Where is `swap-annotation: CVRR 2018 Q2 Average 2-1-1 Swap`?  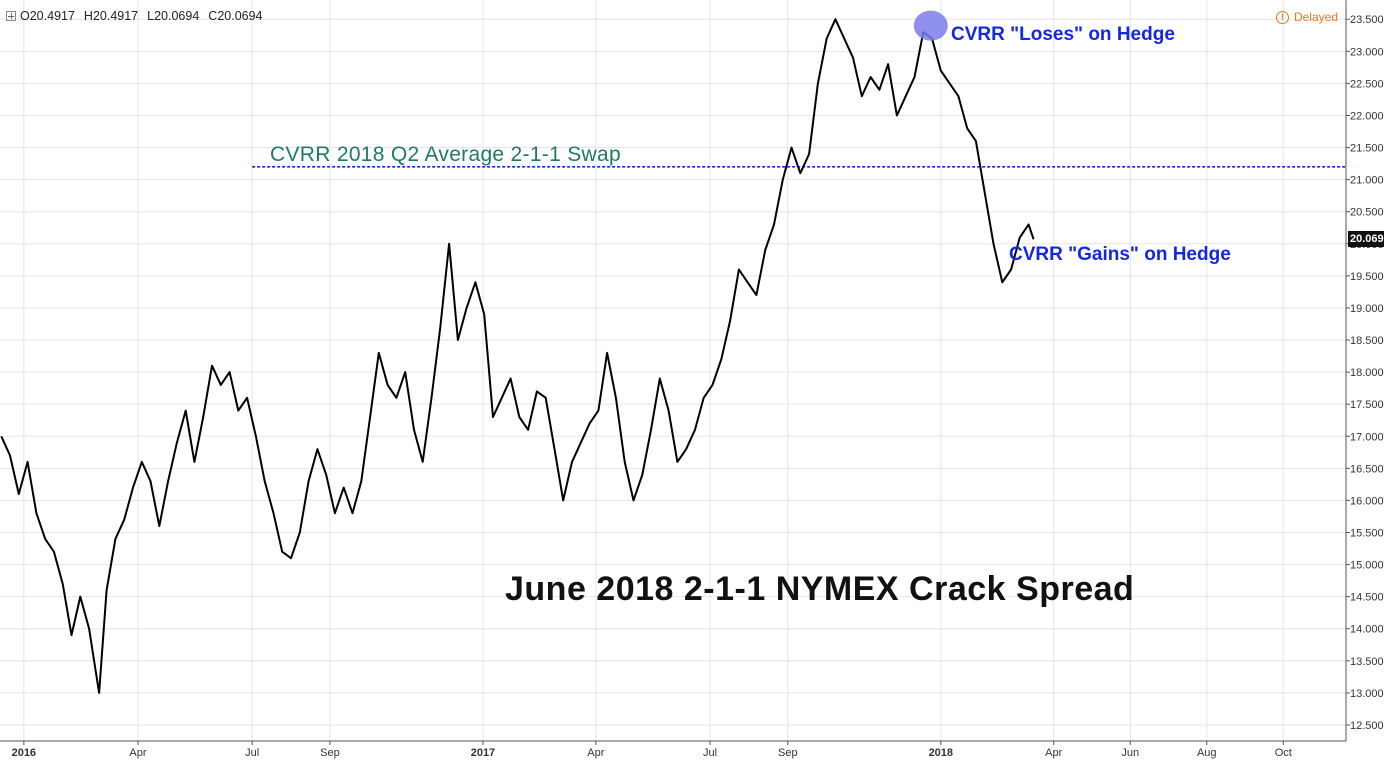 swap-annotation: CVRR 2018 Q2 Average 2-1-1 Swap is located at coordinates (445, 154).